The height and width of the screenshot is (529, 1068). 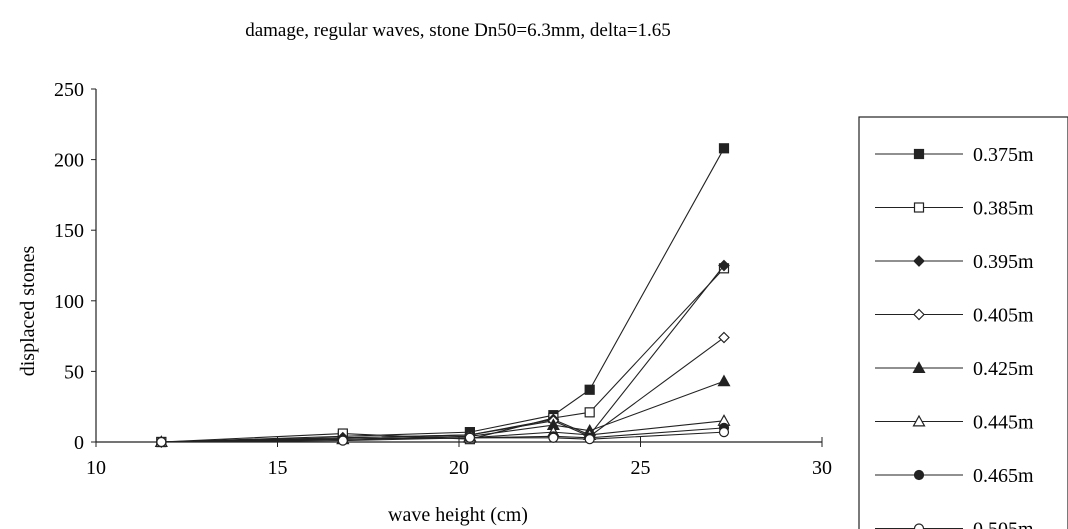 I want to click on legend-item: 0.445m, so click(x=954, y=423).